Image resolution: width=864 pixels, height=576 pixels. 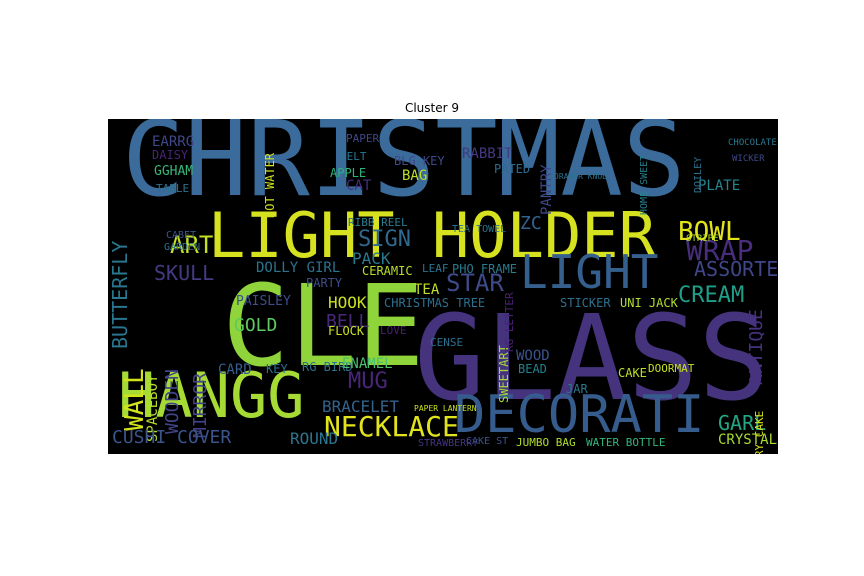 What do you see at coordinates (174, 171) in the screenshot?
I see `word-ggham: GGHAM` at bounding box center [174, 171].